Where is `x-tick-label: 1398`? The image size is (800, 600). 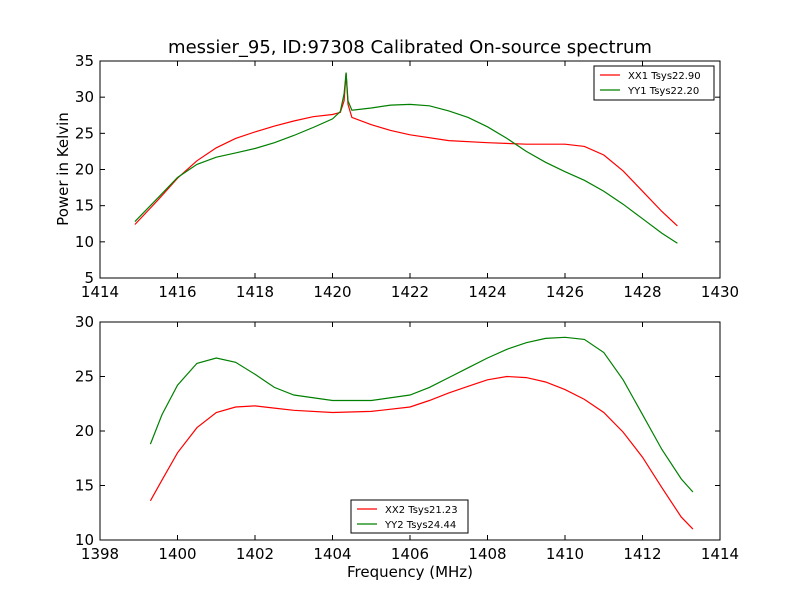
x-tick-label: 1398 is located at coordinates (100, 554).